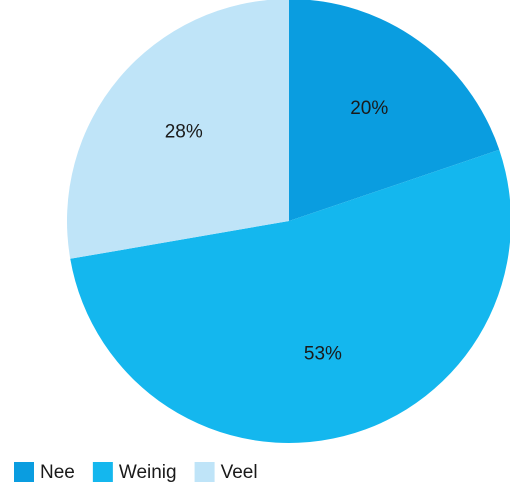  What do you see at coordinates (369, 108) in the screenshot?
I see `value-label: 20%` at bounding box center [369, 108].